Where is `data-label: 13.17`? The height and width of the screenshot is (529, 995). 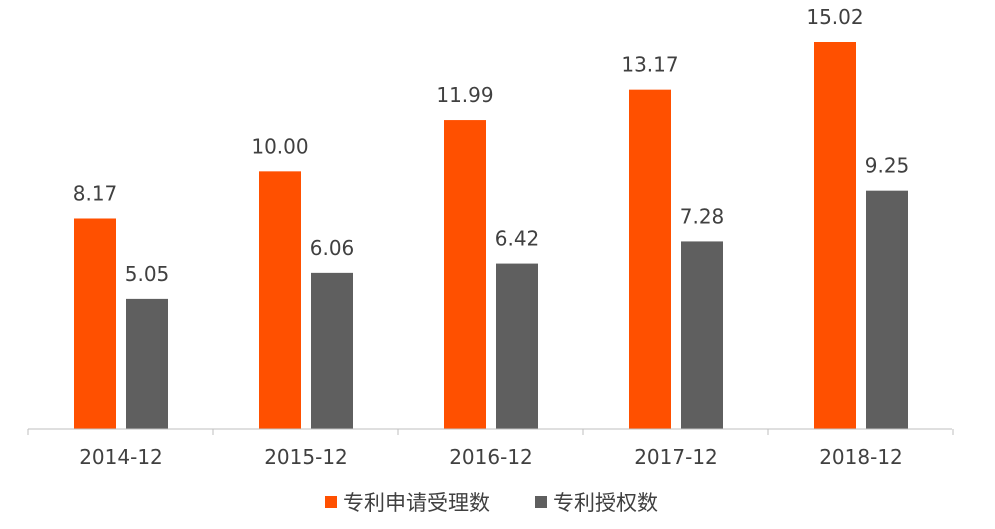 data-label: 13.17 is located at coordinates (649, 65).